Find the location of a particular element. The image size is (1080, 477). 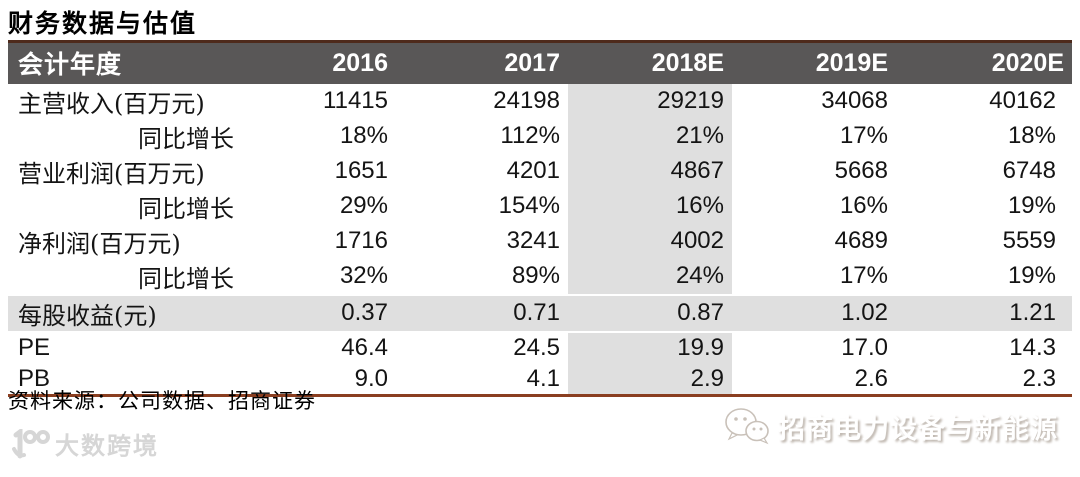

row-label: 每股收益(元) is located at coordinates (124, 313).